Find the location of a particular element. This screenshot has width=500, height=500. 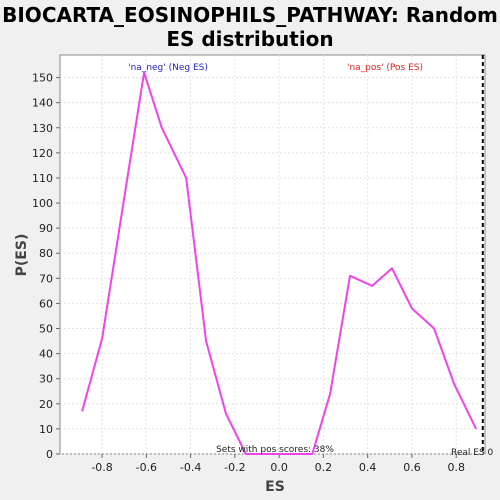

y-tick-label: 90 is located at coordinates (46, 228).